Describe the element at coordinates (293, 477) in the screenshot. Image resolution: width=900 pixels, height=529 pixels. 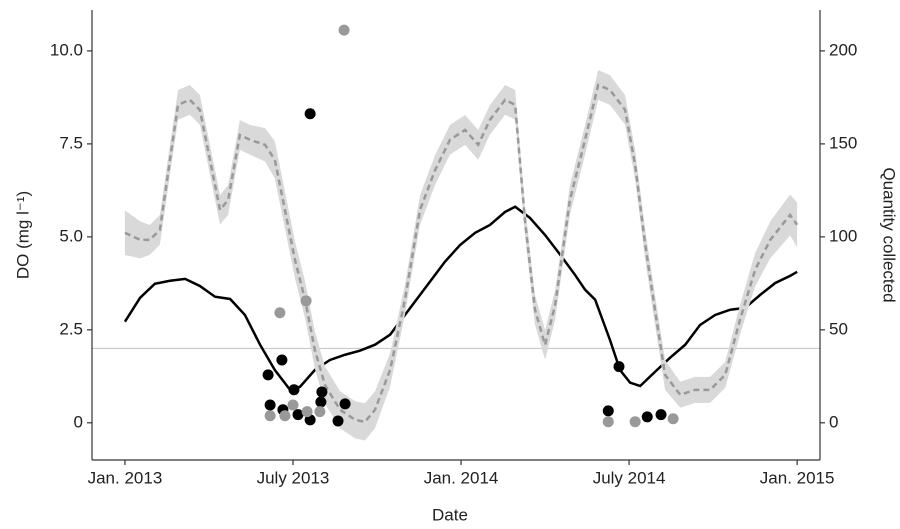
I see `x-tick-label: July 2013` at that location.